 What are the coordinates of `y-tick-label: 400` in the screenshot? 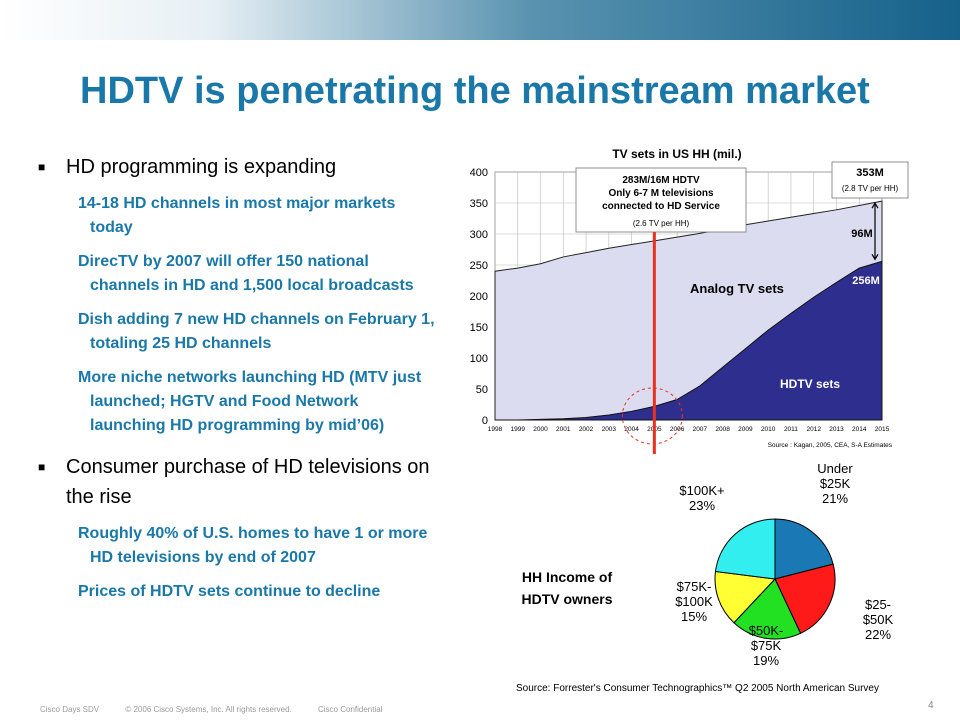 It's located at (479, 173).